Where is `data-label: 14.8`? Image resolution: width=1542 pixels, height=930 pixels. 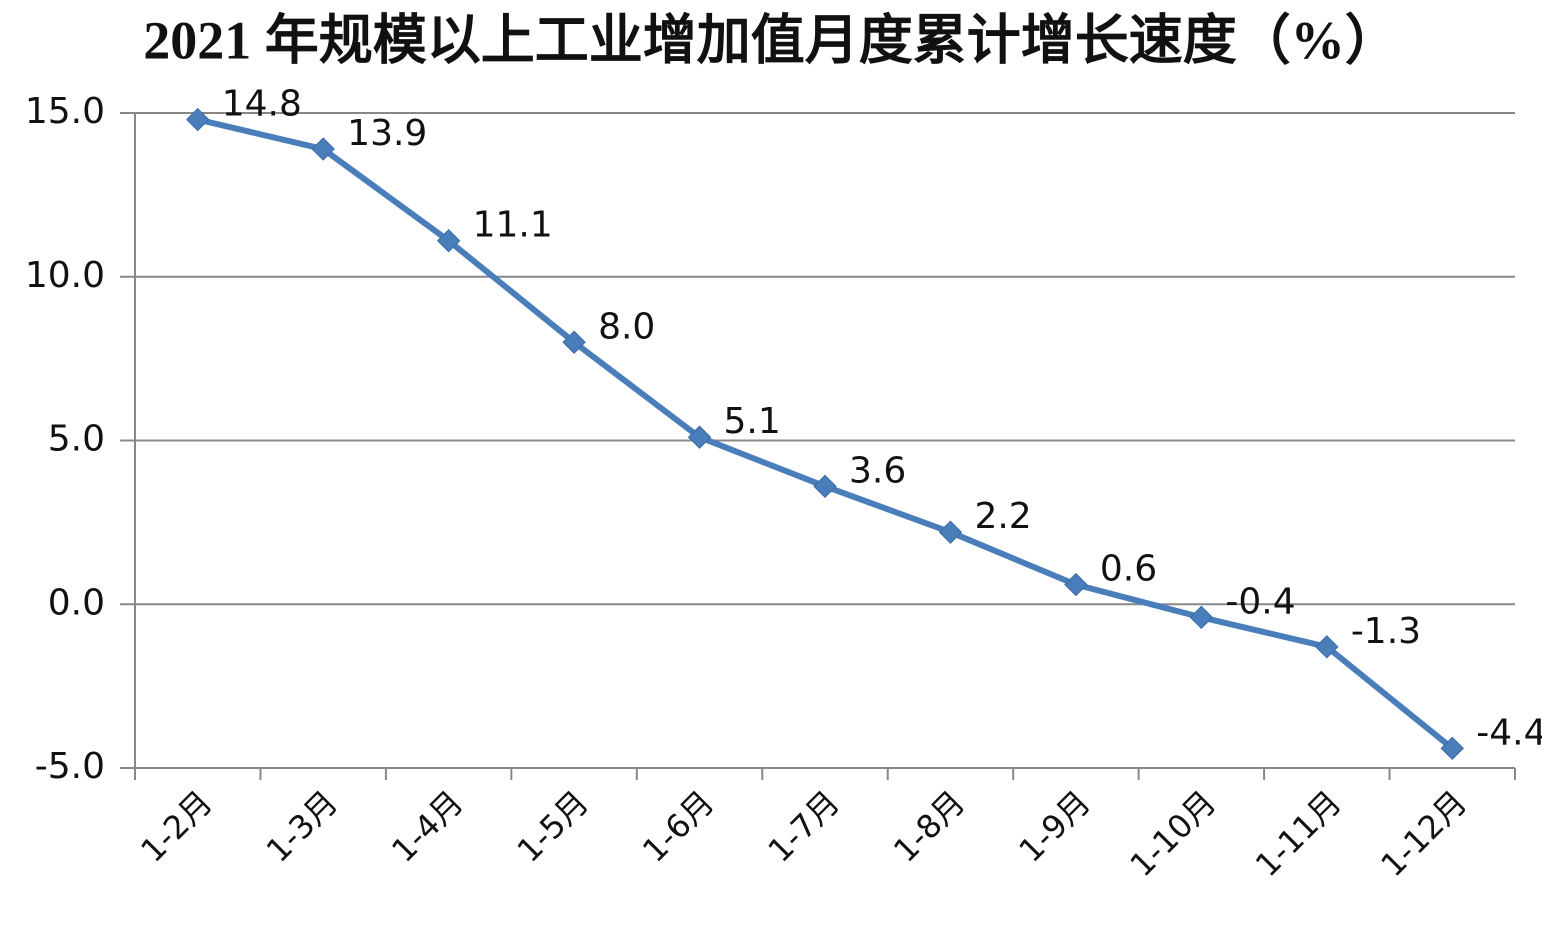 data-label: 14.8 is located at coordinates (262, 104).